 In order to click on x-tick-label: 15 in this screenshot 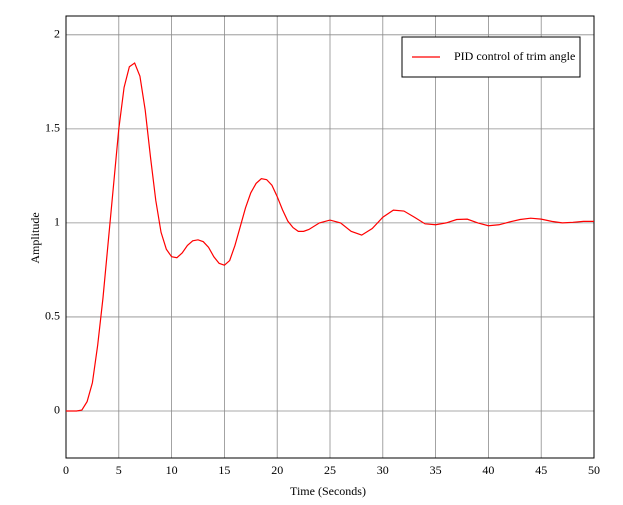, I will do `click(224, 470)`.